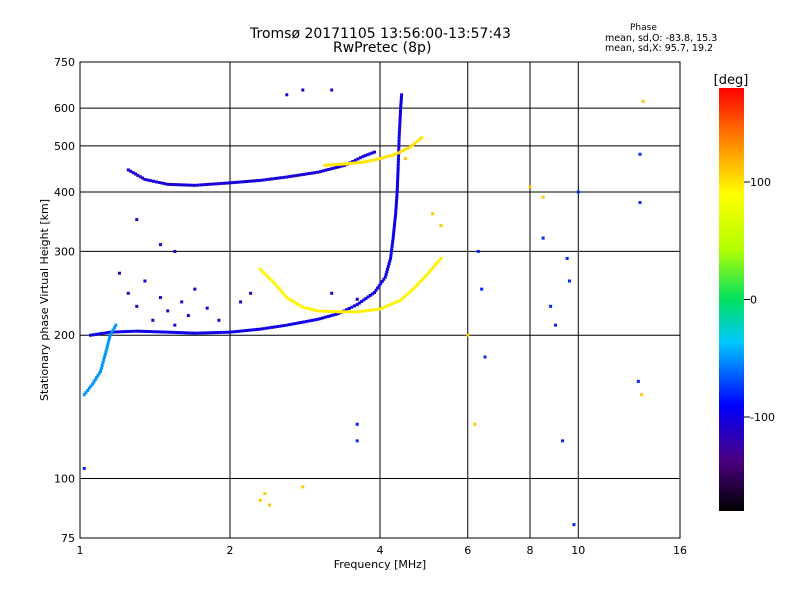 This screenshot has height=600, width=800. I want to click on x-axis-label: Frequency [MHz], so click(380, 564).